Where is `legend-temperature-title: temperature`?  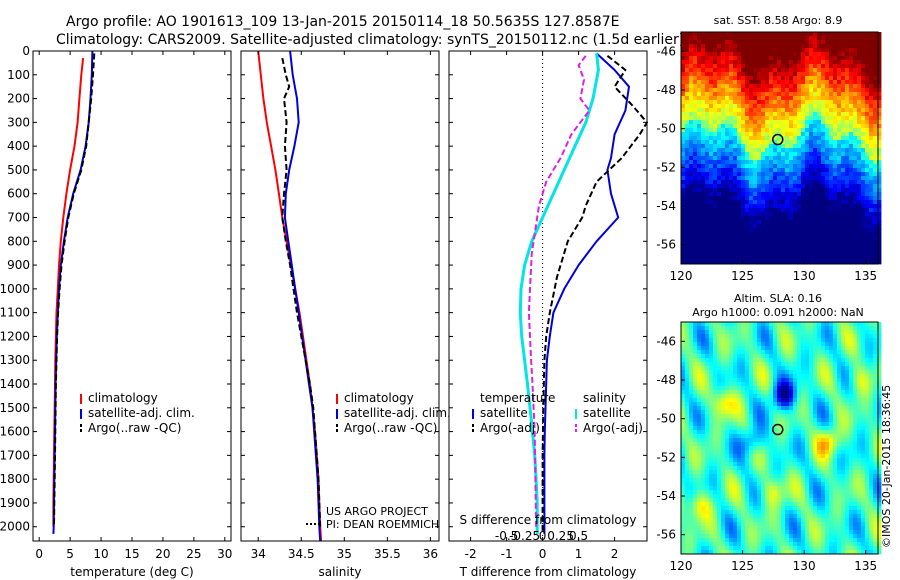 legend-temperature-title: temperature is located at coordinates (517, 398).